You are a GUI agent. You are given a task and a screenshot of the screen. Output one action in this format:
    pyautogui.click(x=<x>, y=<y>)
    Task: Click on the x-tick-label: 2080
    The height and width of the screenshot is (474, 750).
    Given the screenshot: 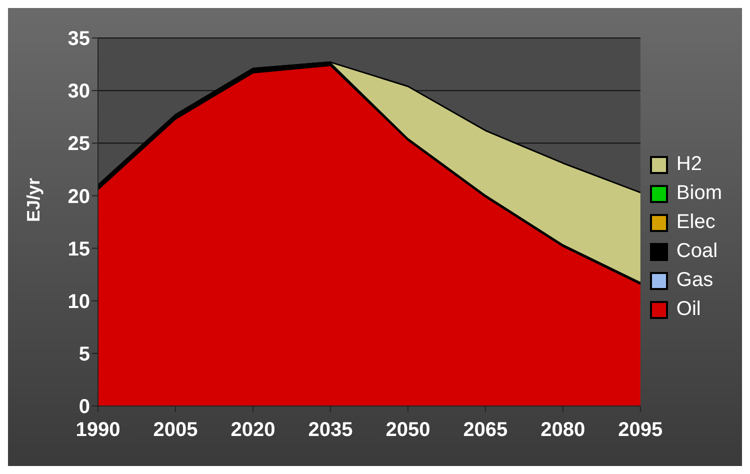 What is the action you would take?
    pyautogui.click(x=563, y=430)
    